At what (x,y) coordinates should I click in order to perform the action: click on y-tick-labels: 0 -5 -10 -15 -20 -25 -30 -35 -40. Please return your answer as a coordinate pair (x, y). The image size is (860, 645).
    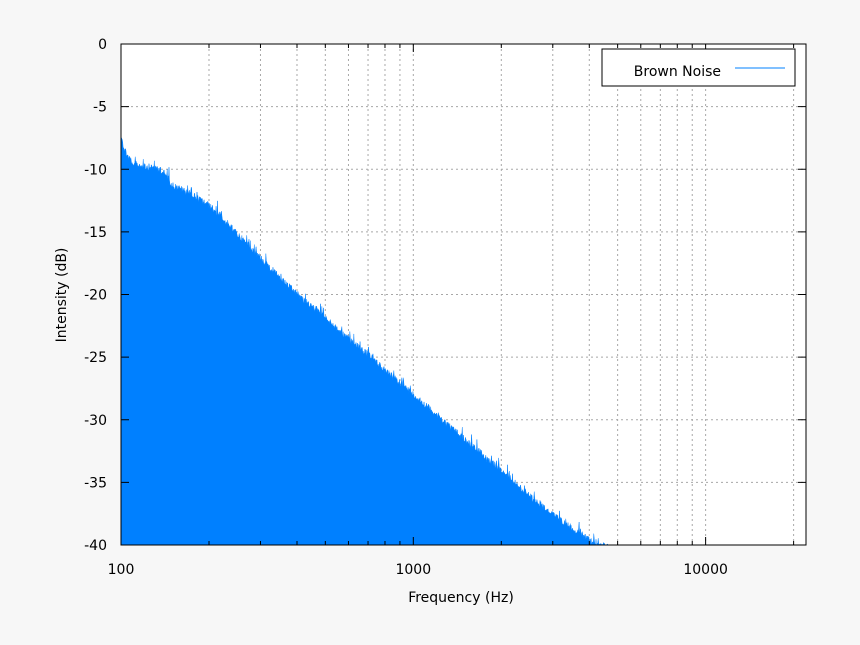
    Looking at the image, I should click on (95, 295).